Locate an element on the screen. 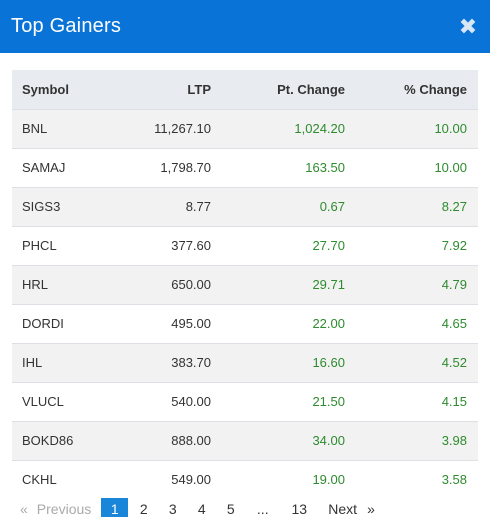 Image resolution: width=490 pixels, height=517 pixels. cell-symbol: DORDI is located at coordinates (43, 323).